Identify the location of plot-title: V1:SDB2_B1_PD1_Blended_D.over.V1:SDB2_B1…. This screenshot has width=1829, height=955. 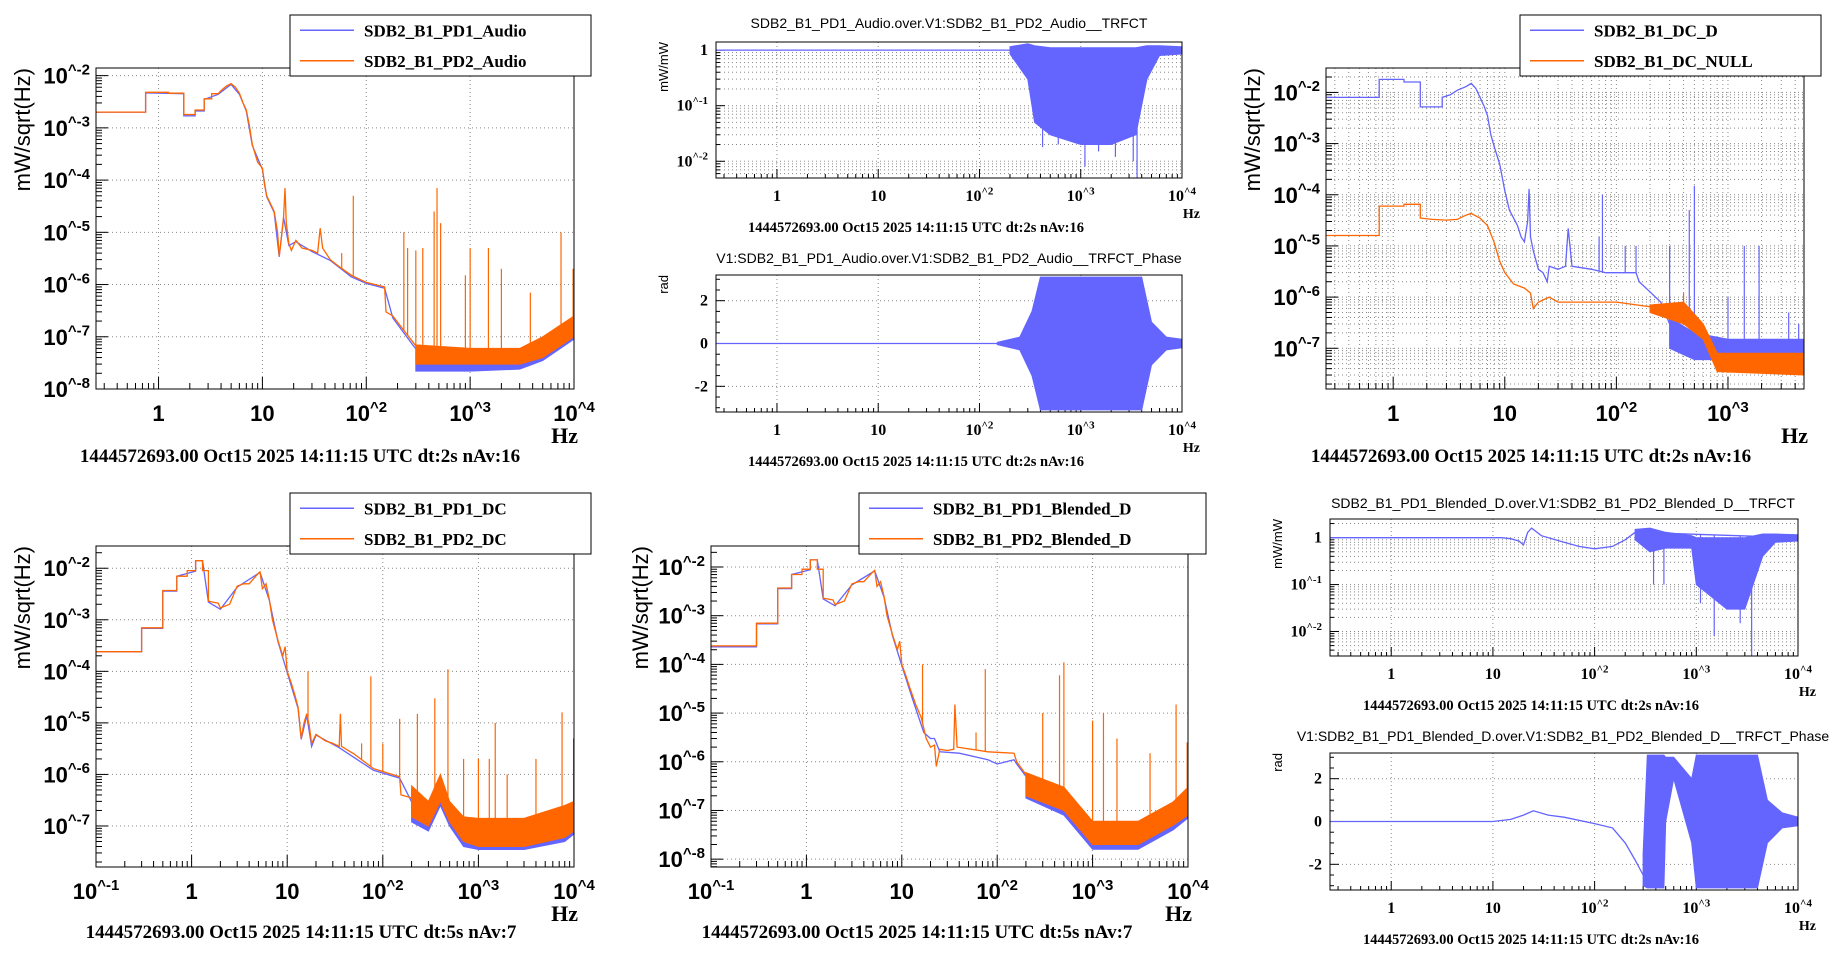
(1563, 736).